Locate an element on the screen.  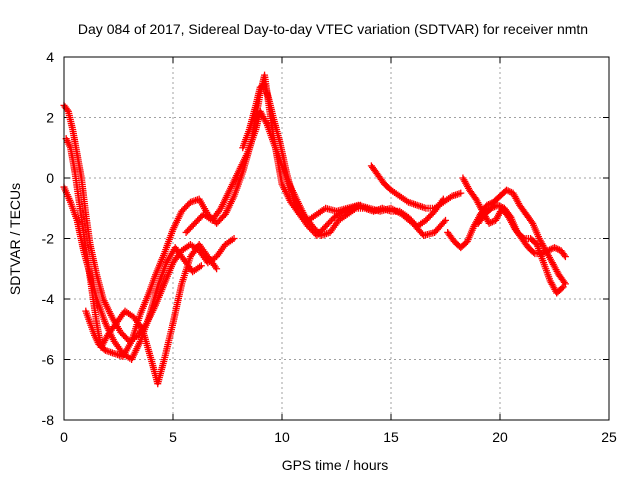
y-tick-label: -6 is located at coordinates (48, 360).